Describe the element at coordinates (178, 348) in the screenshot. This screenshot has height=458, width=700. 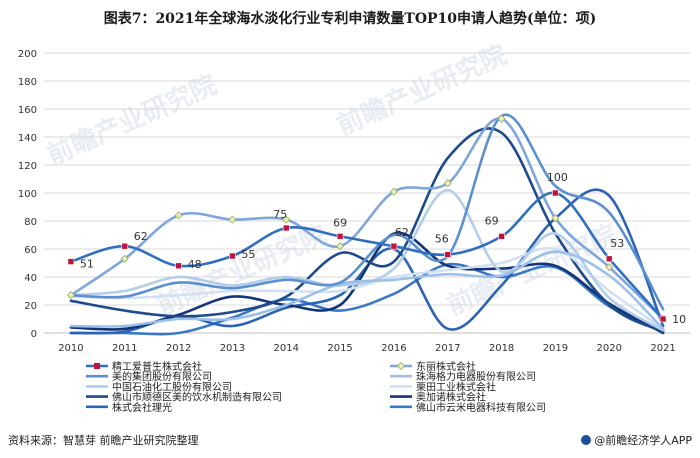
I see `x-tick-label: 2012` at that location.